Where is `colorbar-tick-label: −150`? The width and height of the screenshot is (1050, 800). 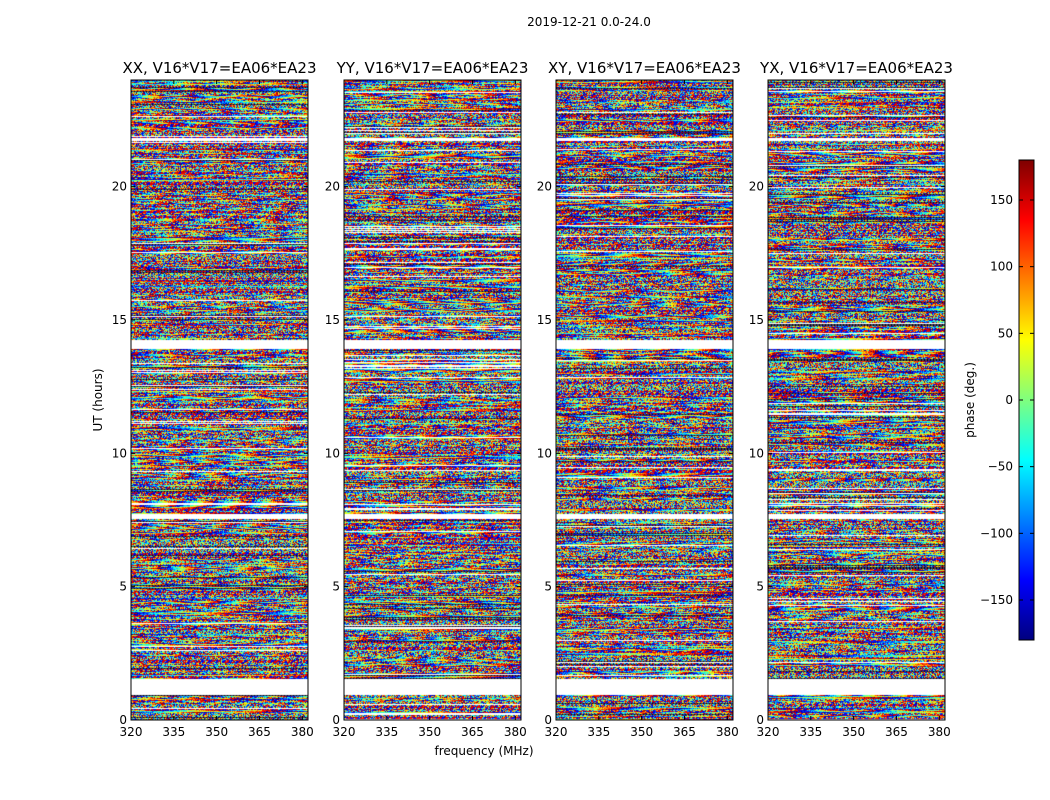 colorbar-tick-label: −150 is located at coordinates (996, 600).